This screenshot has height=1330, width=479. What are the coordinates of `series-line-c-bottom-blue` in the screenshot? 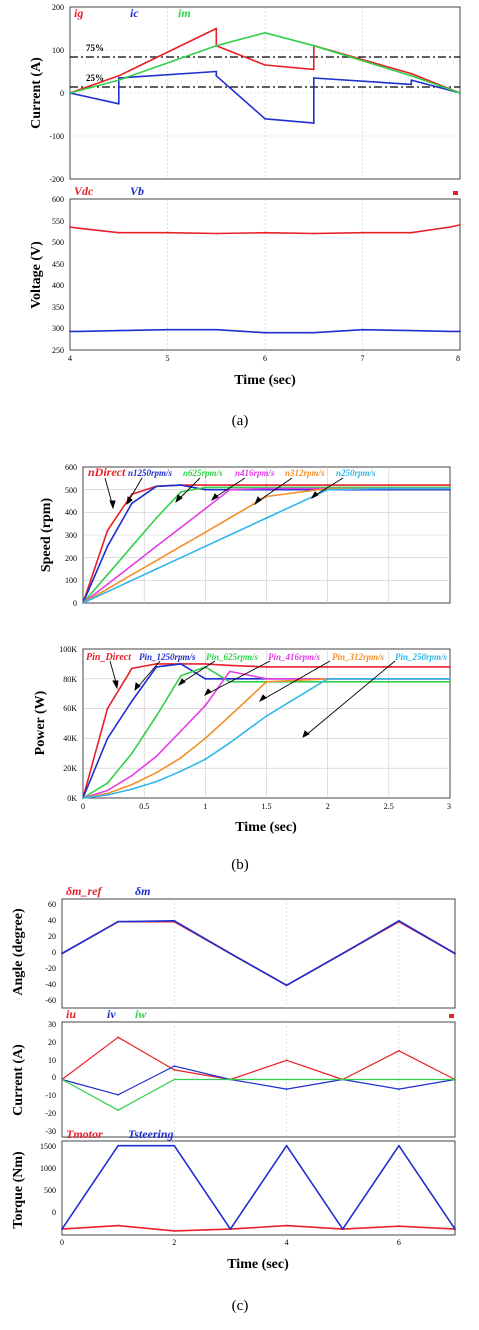 It's located at (258, 1187).